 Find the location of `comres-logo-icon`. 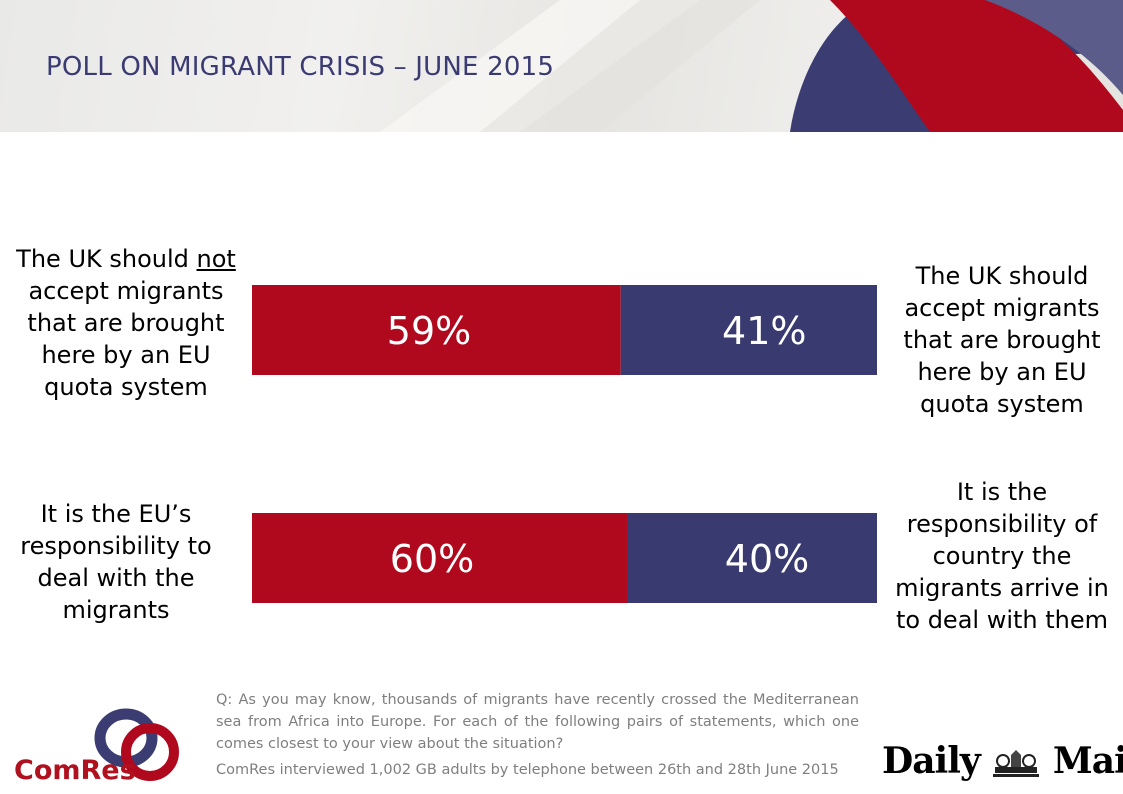

comres-logo-icon is located at coordinates (136, 744).